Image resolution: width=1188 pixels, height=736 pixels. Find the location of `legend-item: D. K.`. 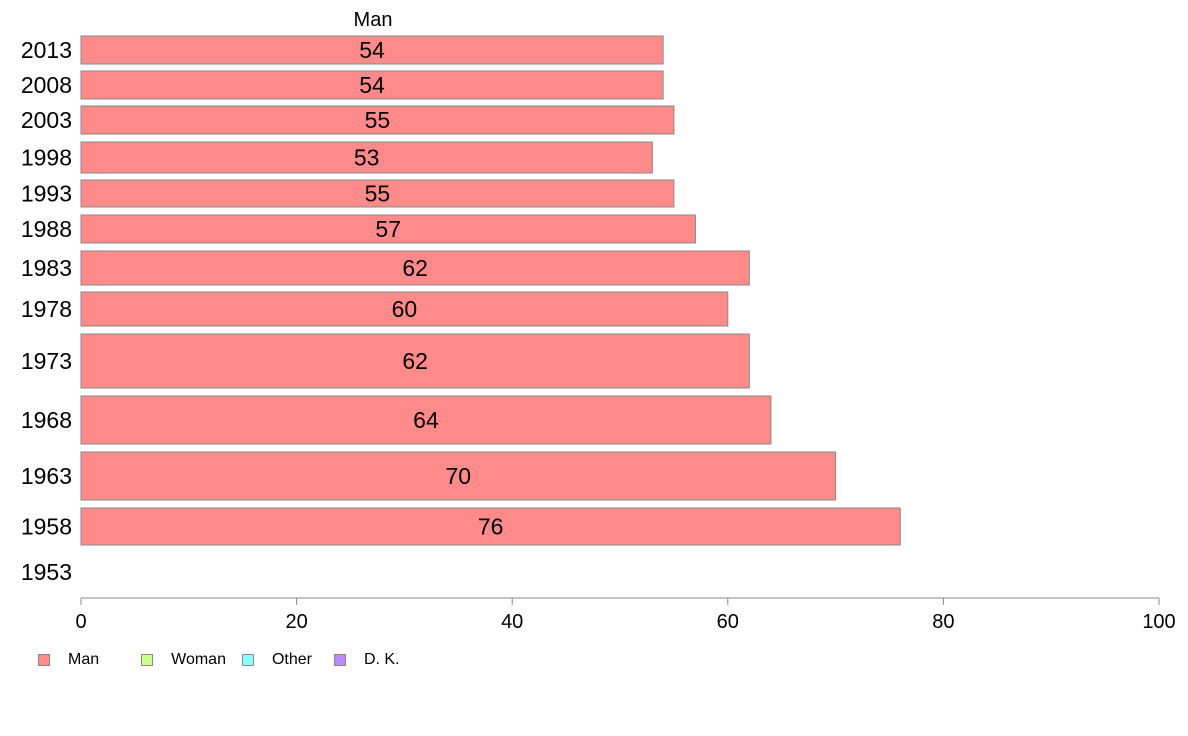

legend-item: D. K. is located at coordinates (366, 660).